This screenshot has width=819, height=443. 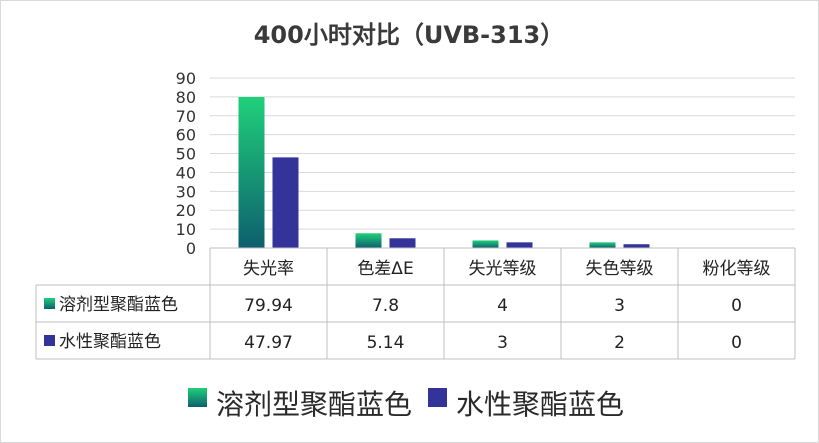 What do you see at coordinates (49, 303) in the screenshot?
I see `row-key-solvent` at bounding box center [49, 303].